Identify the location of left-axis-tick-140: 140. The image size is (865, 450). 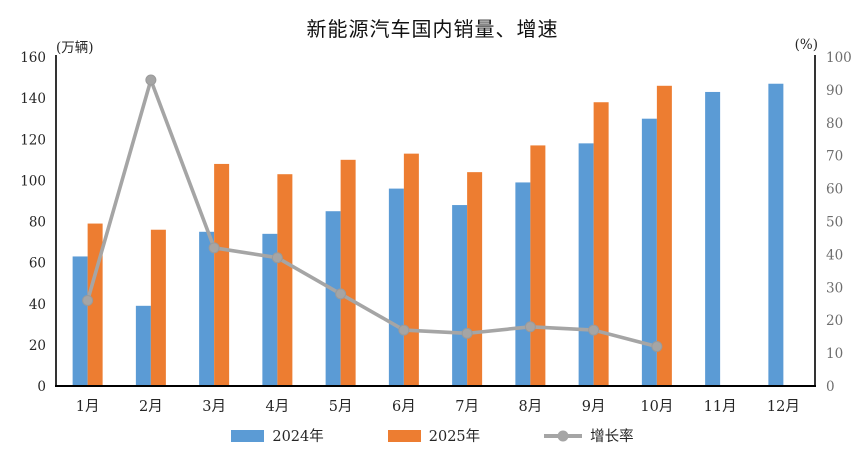
(33, 99).